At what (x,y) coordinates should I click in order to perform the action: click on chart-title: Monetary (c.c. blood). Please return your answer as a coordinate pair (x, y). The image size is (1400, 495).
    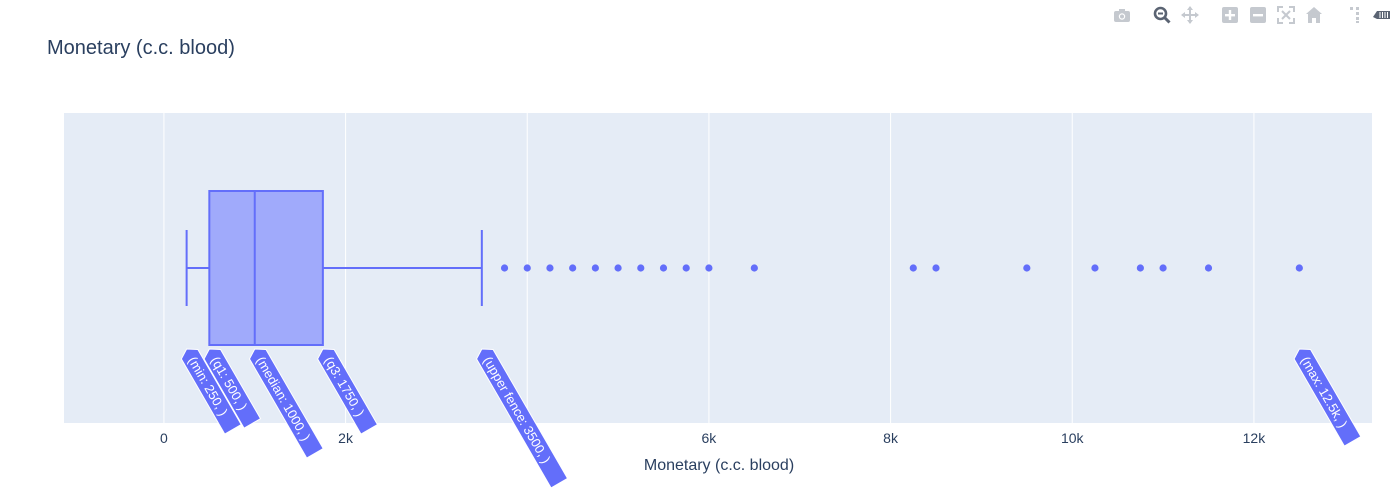
    Looking at the image, I should click on (141, 48).